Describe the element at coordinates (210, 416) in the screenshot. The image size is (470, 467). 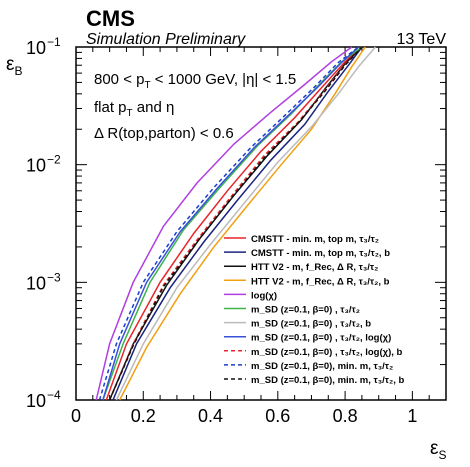
I see `x-tick-label: 0.4` at that location.